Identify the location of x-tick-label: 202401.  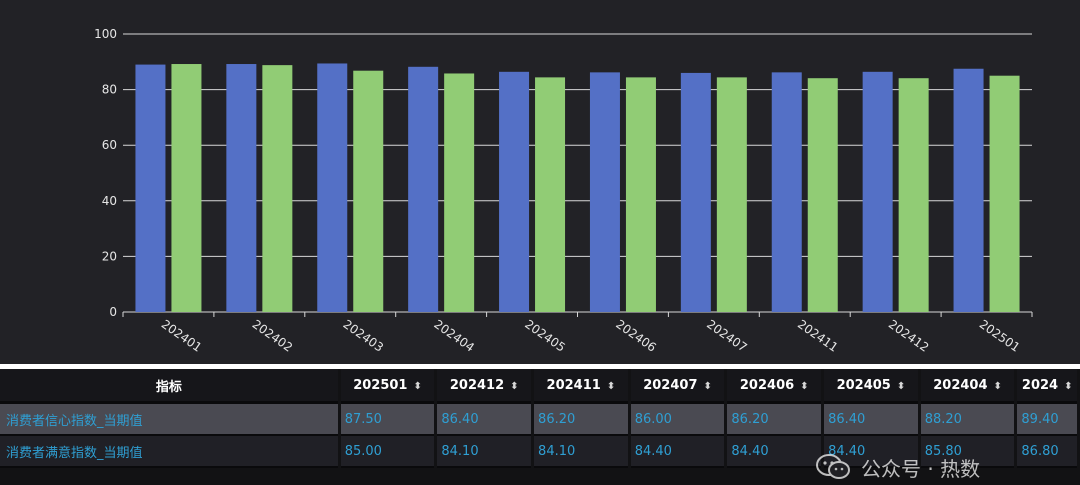
(182, 336).